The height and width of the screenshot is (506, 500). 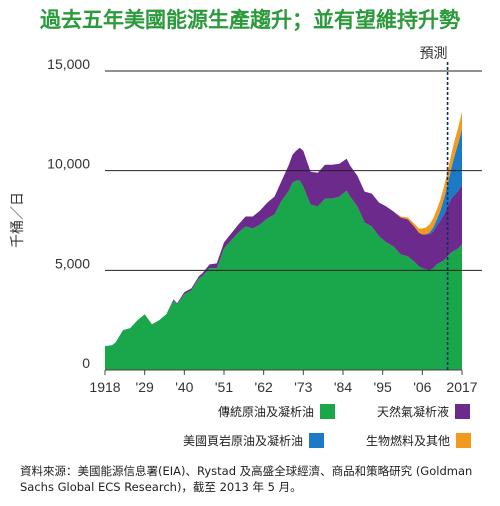 I want to click on x-axis-ticks: 1918 '29 '40 '51 '62 '73 '84 '95 '06 2017, so click(x=283, y=382).